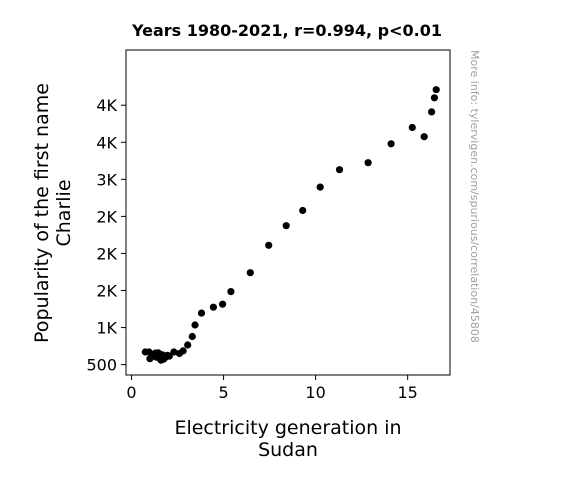  Describe the element at coordinates (106, 253) in the screenshot. I see `y-tick-label-3: 2K` at that location.